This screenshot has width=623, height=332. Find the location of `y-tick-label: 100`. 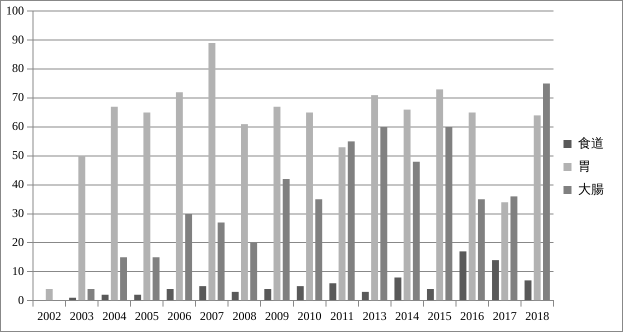

y-tick-label: 100 is located at coordinates (15, 10).